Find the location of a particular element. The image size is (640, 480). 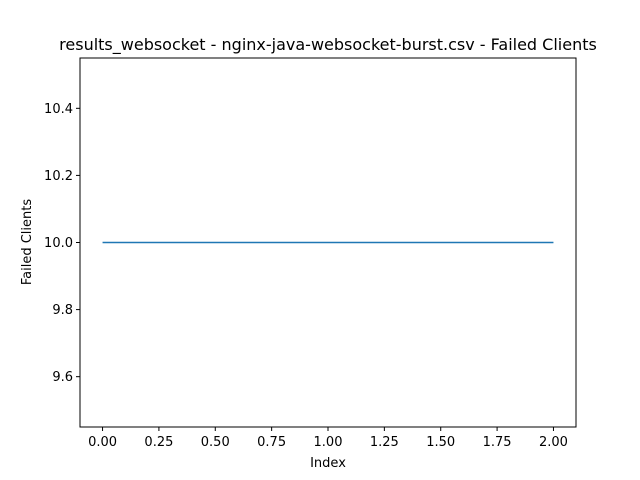

x-tick-label: 1.00 is located at coordinates (328, 442).